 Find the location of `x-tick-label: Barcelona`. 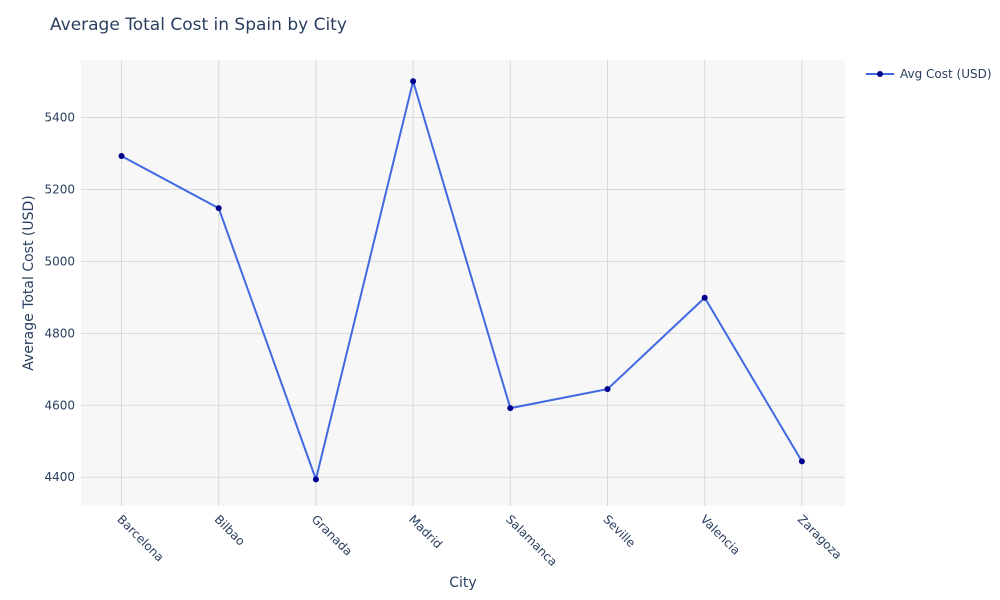

x-tick-label: Barcelona is located at coordinates (140, 538).